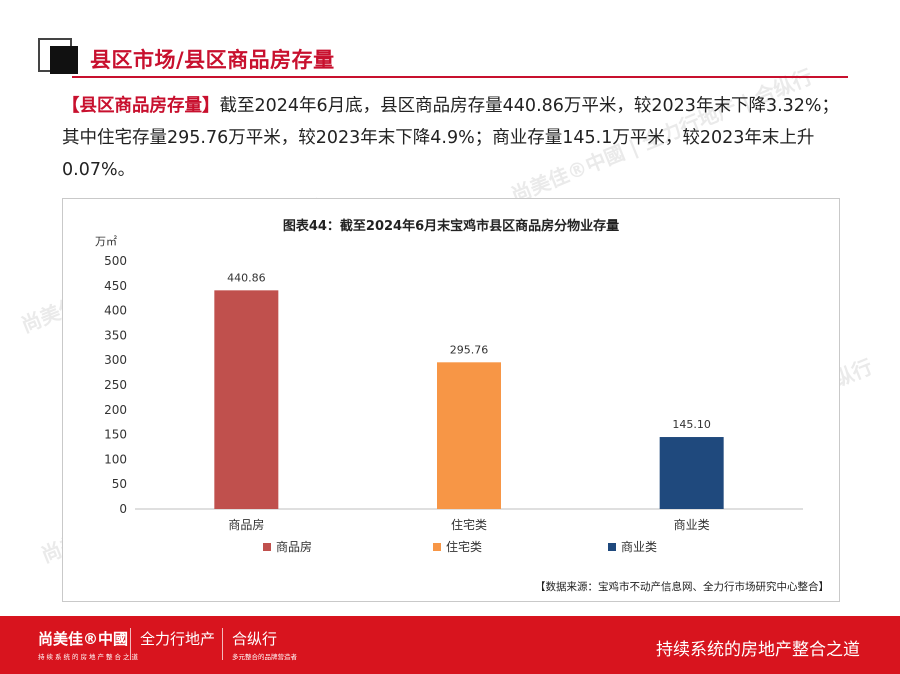 The image size is (900, 674). I want to click on y-axis-unit: 万㎡, so click(106, 241).